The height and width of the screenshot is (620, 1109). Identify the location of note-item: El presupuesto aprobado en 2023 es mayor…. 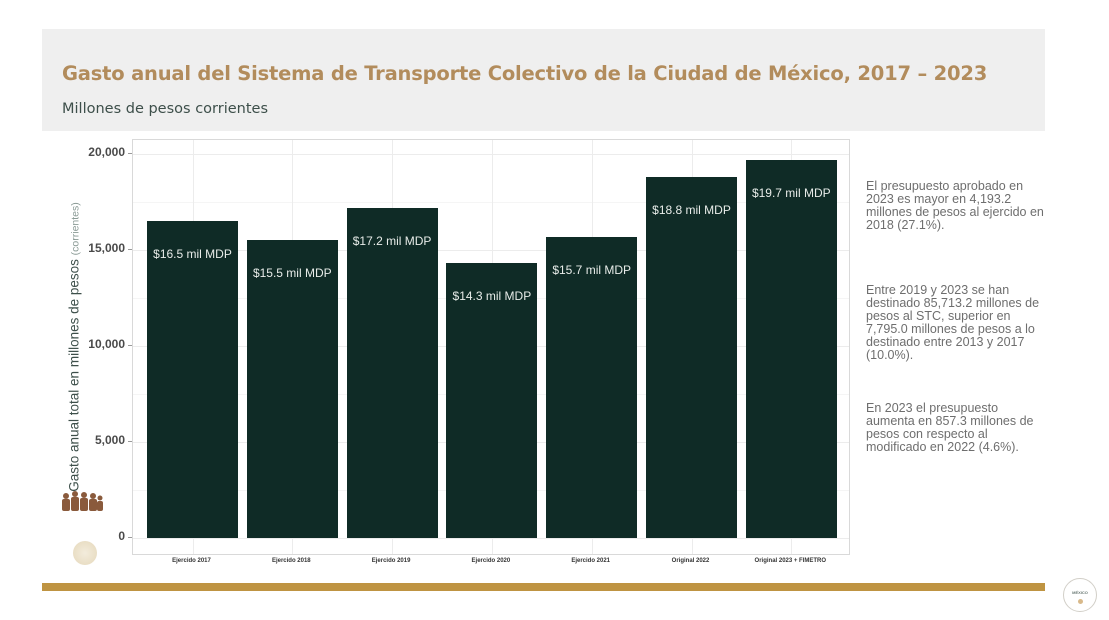
(955, 205).